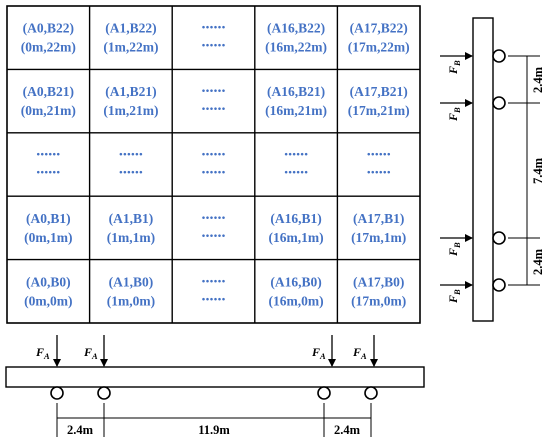 Image resolution: width=550 pixels, height=441 pixels. I want to click on h-force-4-symbol: F, so click(356, 352).